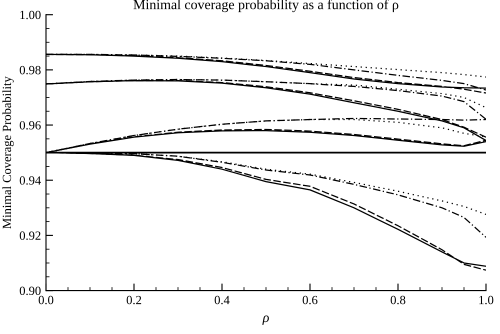 Image resolution: width=500 pixels, height=334 pixels. I want to click on x-tick-label: 1.0, so click(486, 300).